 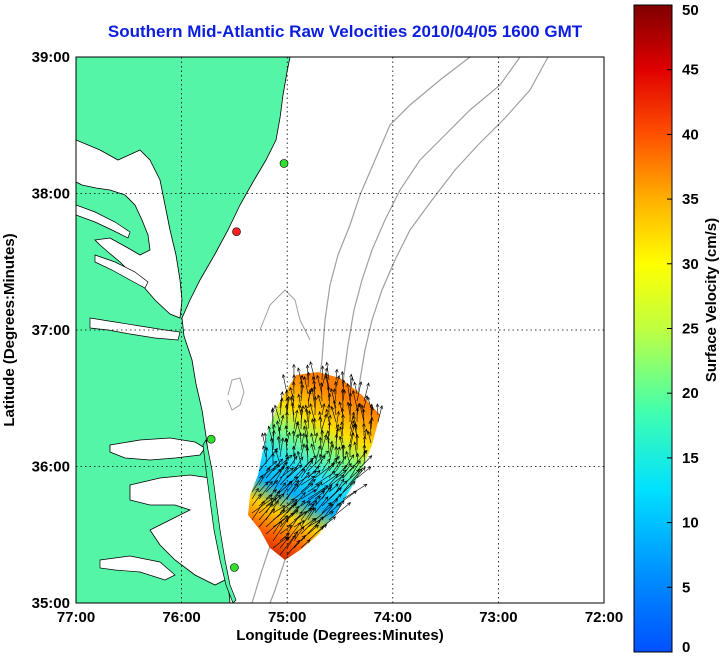 I want to click on colorbar-tick-label: 10, so click(x=690, y=523).